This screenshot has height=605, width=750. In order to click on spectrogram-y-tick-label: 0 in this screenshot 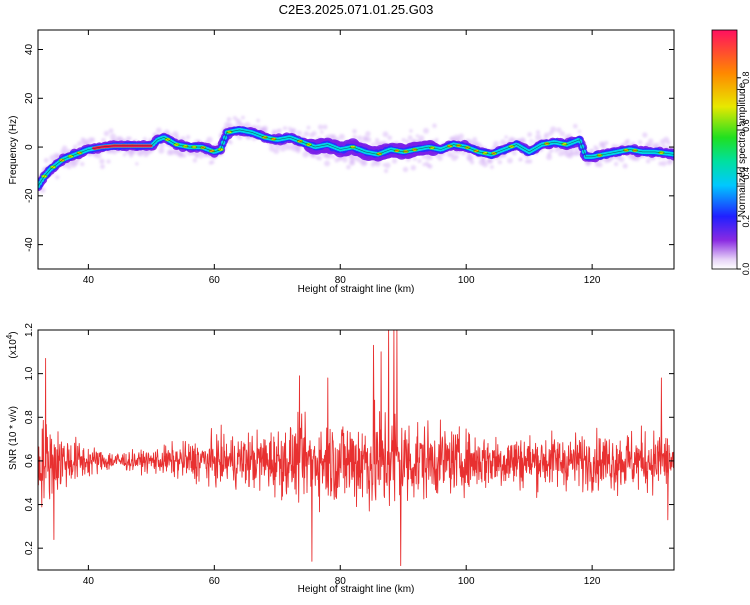, I will do `click(29, 147)`.